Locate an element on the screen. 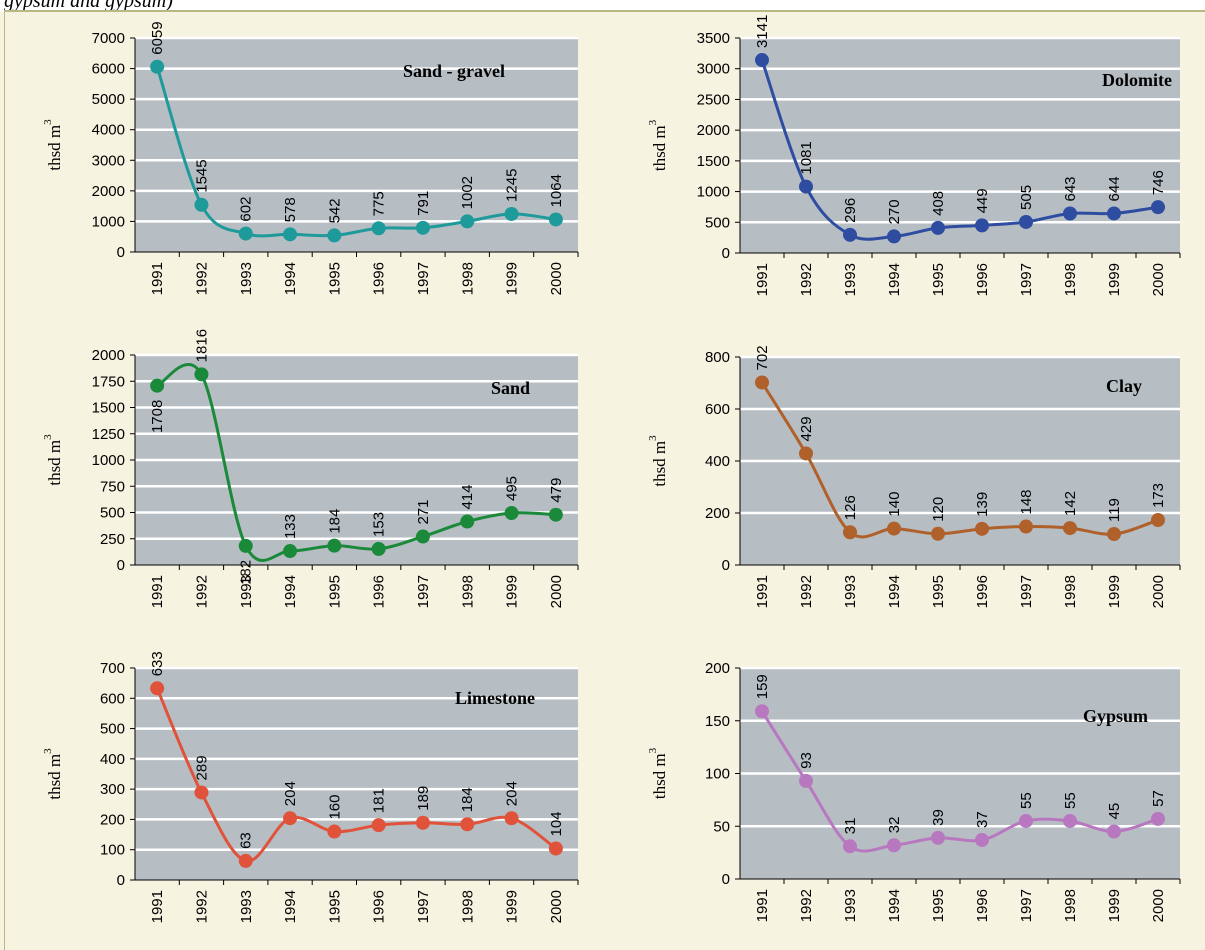 This screenshot has height=950, width=1205. y-tick-label: 50 is located at coordinates (721, 826).